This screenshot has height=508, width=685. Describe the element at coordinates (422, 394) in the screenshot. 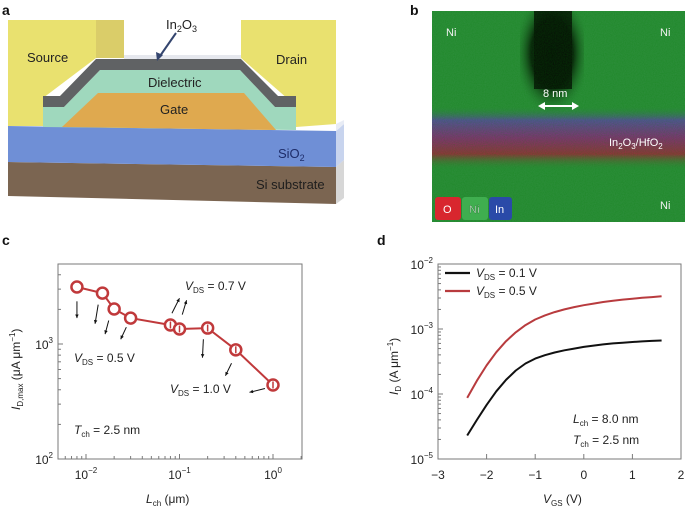

I see `y-tick-label: 10⁻⁴` at that location.